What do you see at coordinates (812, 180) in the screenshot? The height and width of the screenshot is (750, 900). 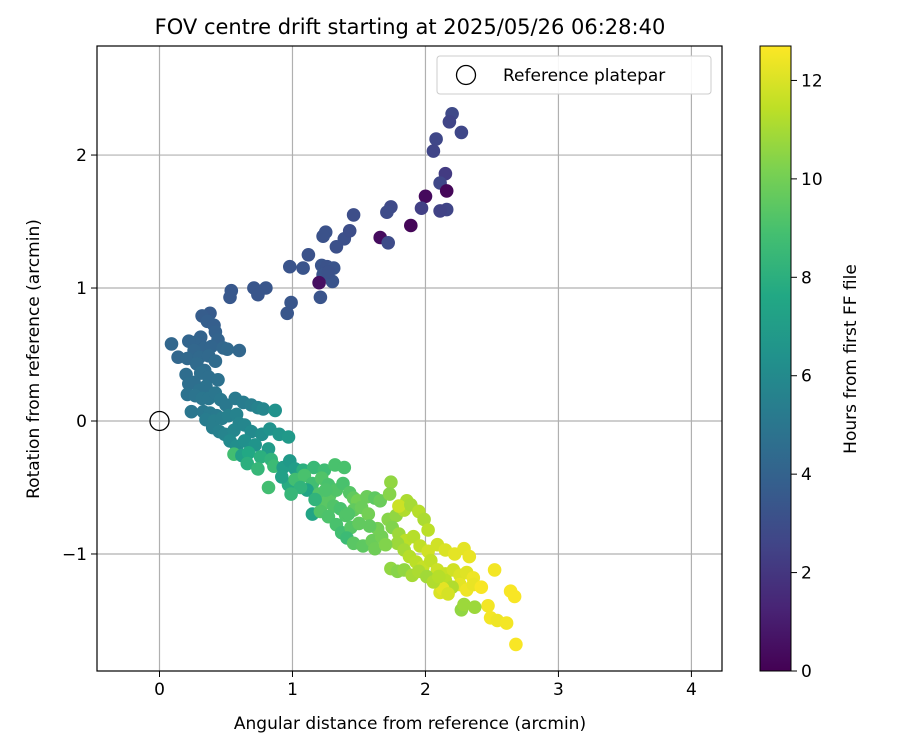 I see `colorbar-tick-label: 10` at bounding box center [812, 180].